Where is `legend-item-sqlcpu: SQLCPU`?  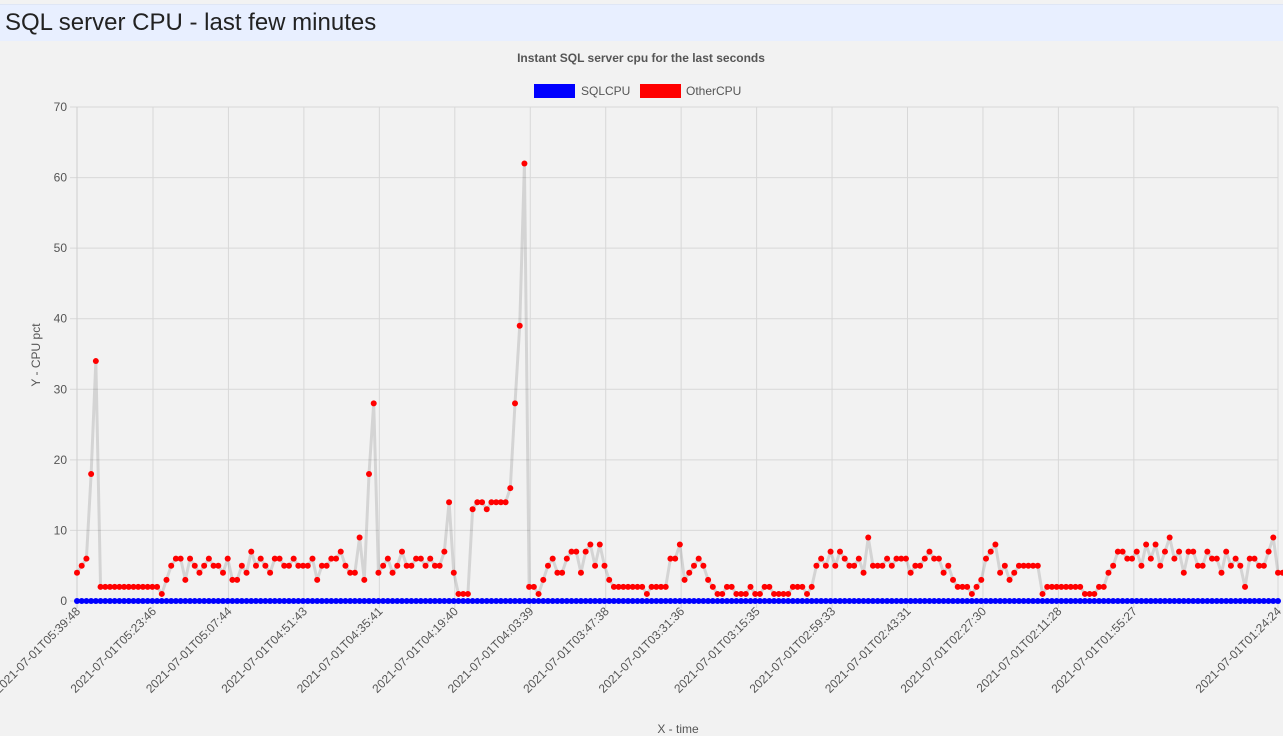 legend-item-sqlcpu: SQLCPU is located at coordinates (582, 91).